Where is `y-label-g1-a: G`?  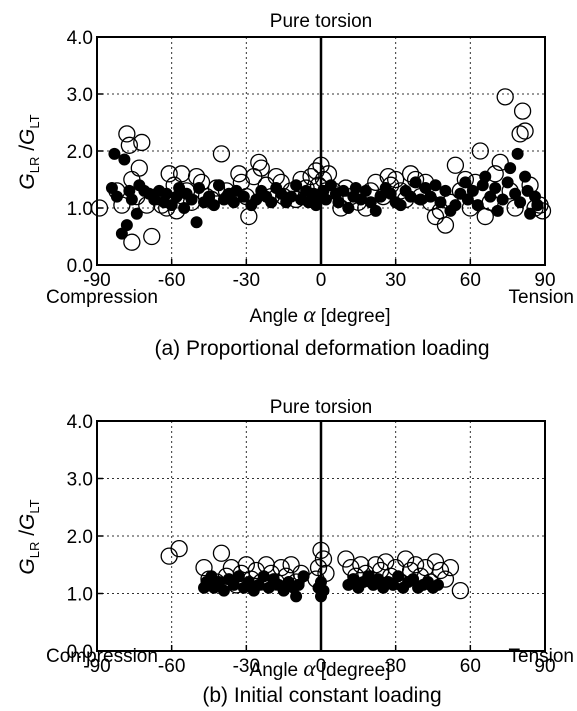 y-label-g1-a: G is located at coordinates (27, 181).